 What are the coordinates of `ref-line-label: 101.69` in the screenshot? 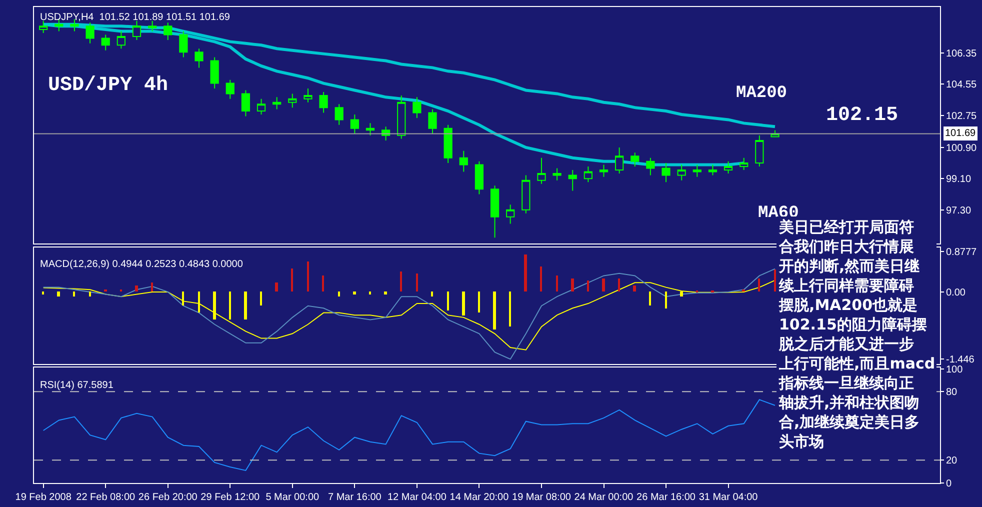 It's located at (960, 133).